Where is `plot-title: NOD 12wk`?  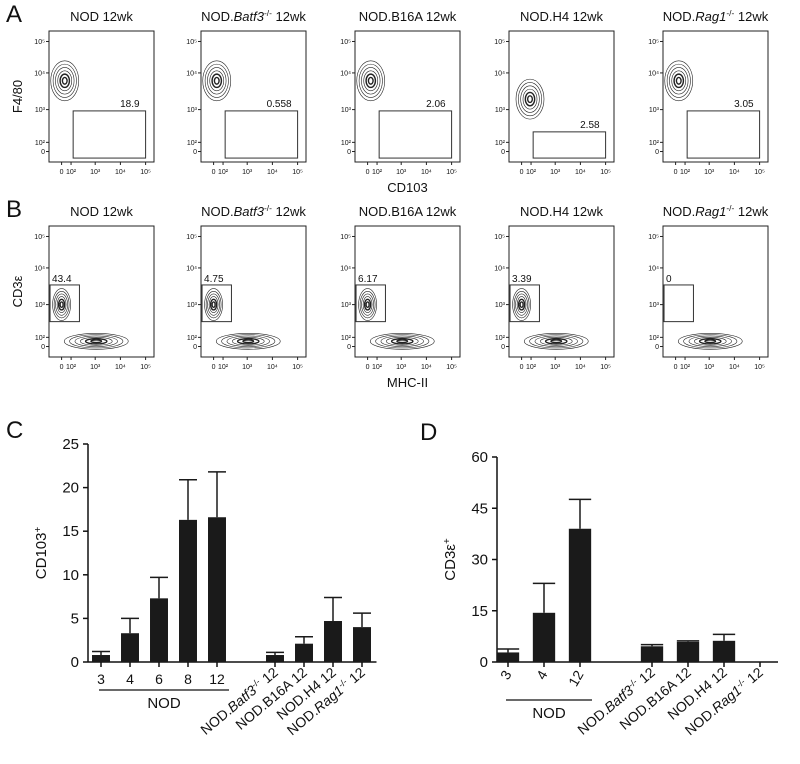 plot-title: NOD 12wk is located at coordinates (101, 16).